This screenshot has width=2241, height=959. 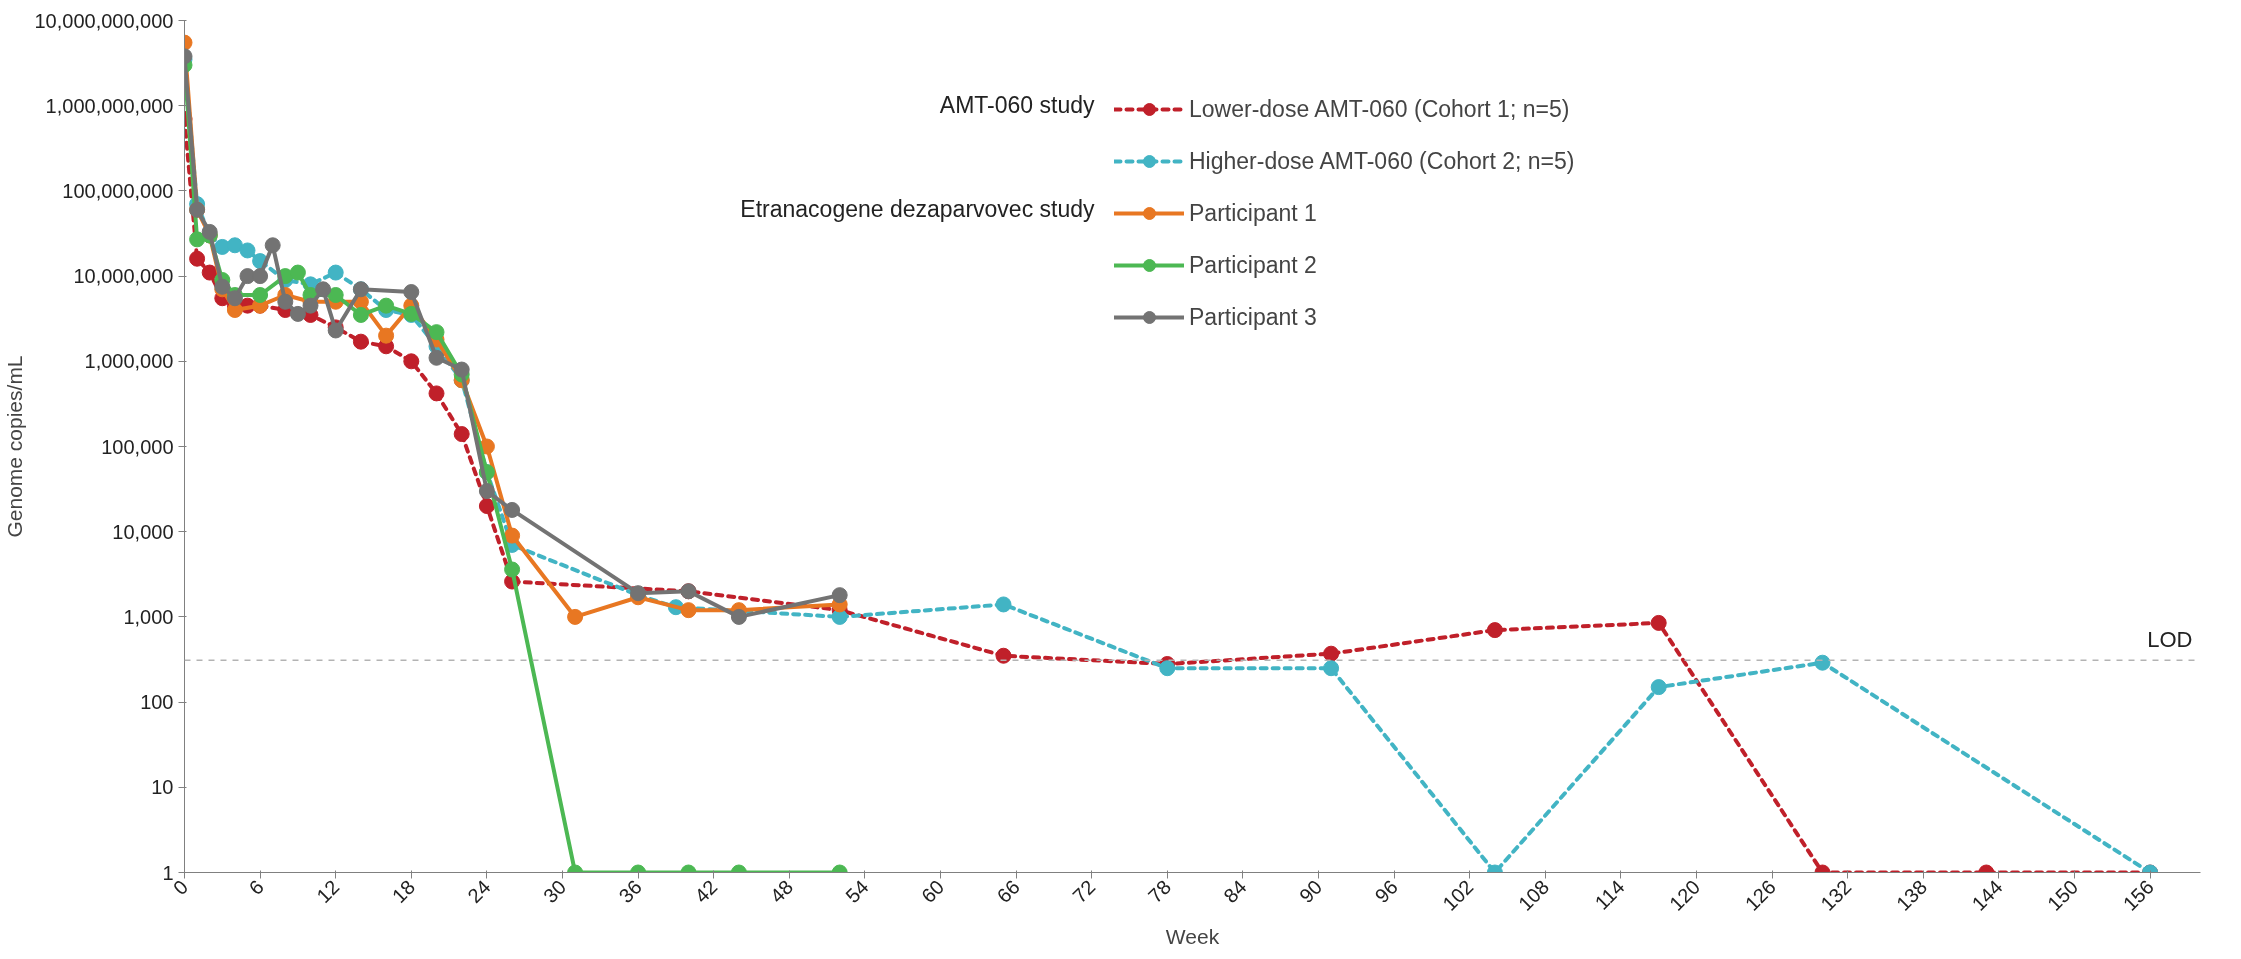 I want to click on y-tick-label: 1,000,000, so click(x=129, y=361).